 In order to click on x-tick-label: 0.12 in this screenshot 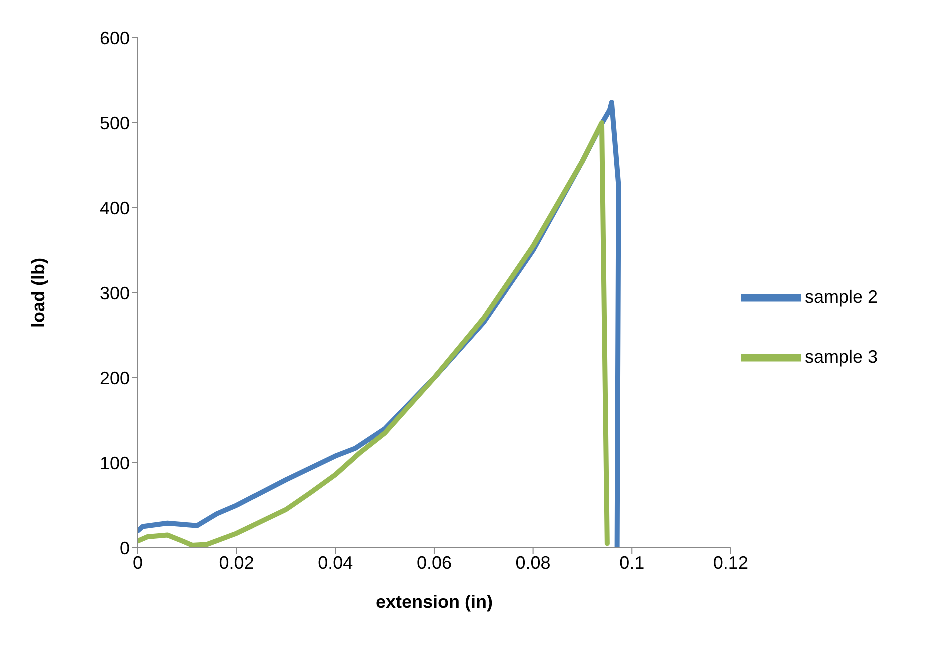, I will do `click(730, 562)`.